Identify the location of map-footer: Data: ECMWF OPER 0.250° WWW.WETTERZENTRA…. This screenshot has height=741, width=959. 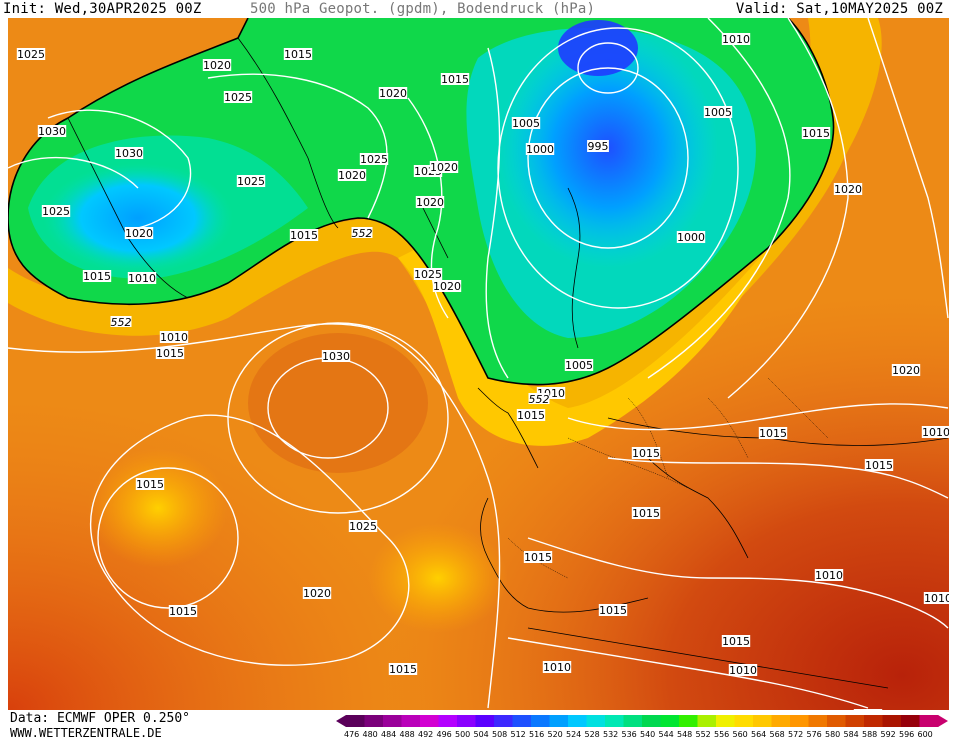
(479, 725).